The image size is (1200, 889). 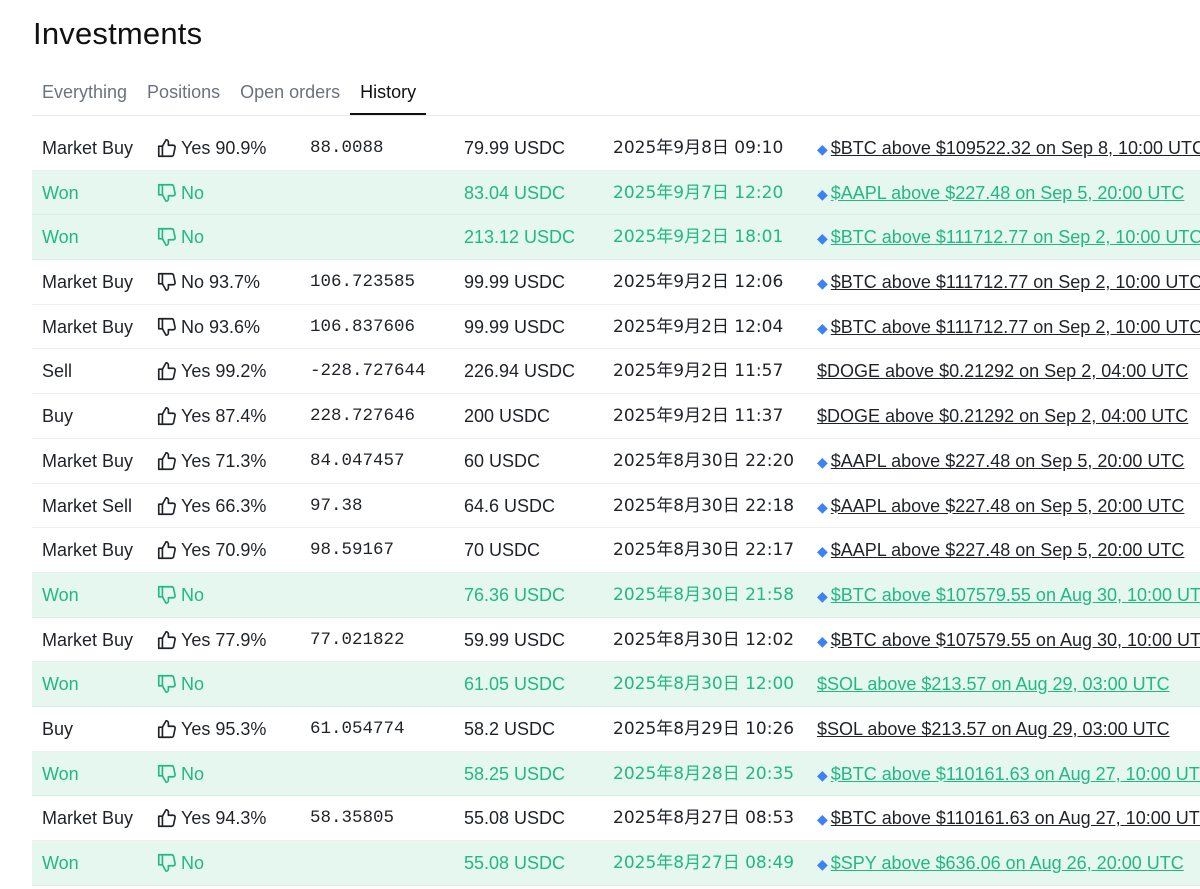 I want to click on outcome-cell: Yes 71.3%, so click(x=231, y=461).